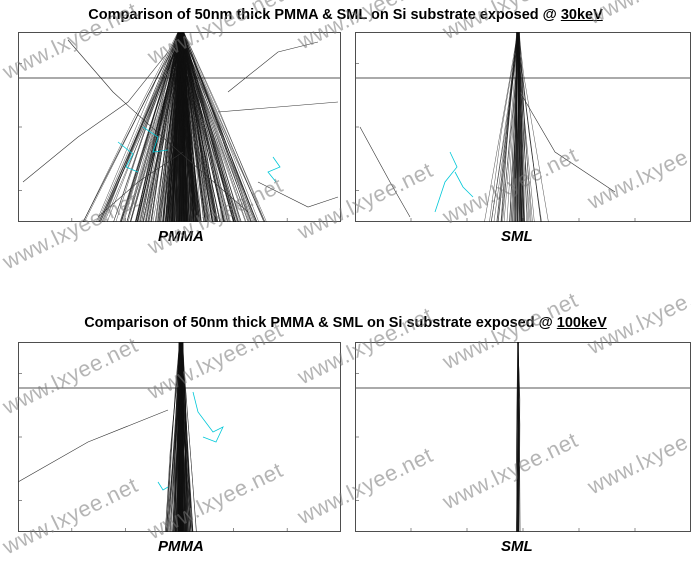  What do you see at coordinates (181, 236) in the screenshot?
I see `panel-label-pmma-30kev: PMMA` at bounding box center [181, 236].